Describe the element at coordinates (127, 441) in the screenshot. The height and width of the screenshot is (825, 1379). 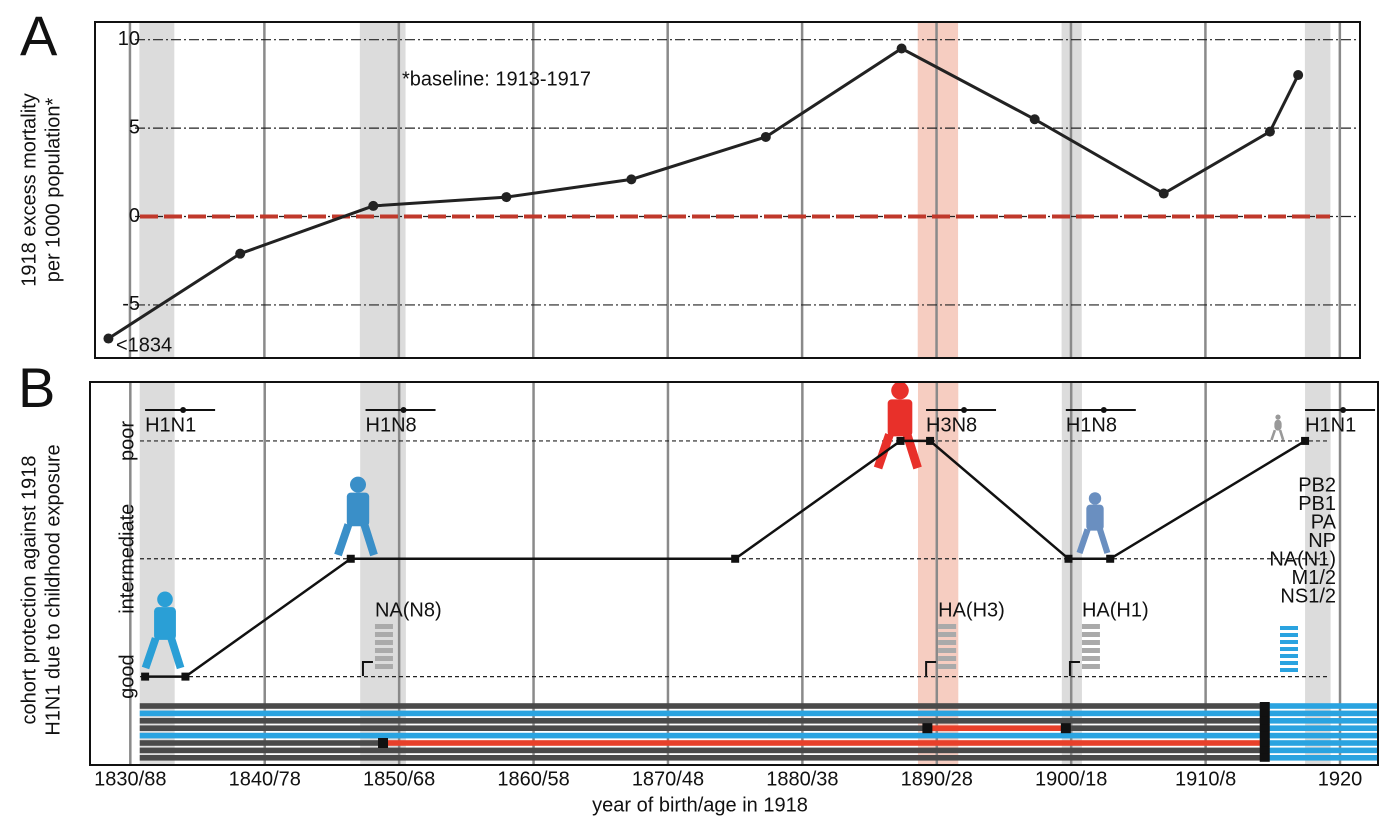
I see `y-tick-label: poor` at that location.